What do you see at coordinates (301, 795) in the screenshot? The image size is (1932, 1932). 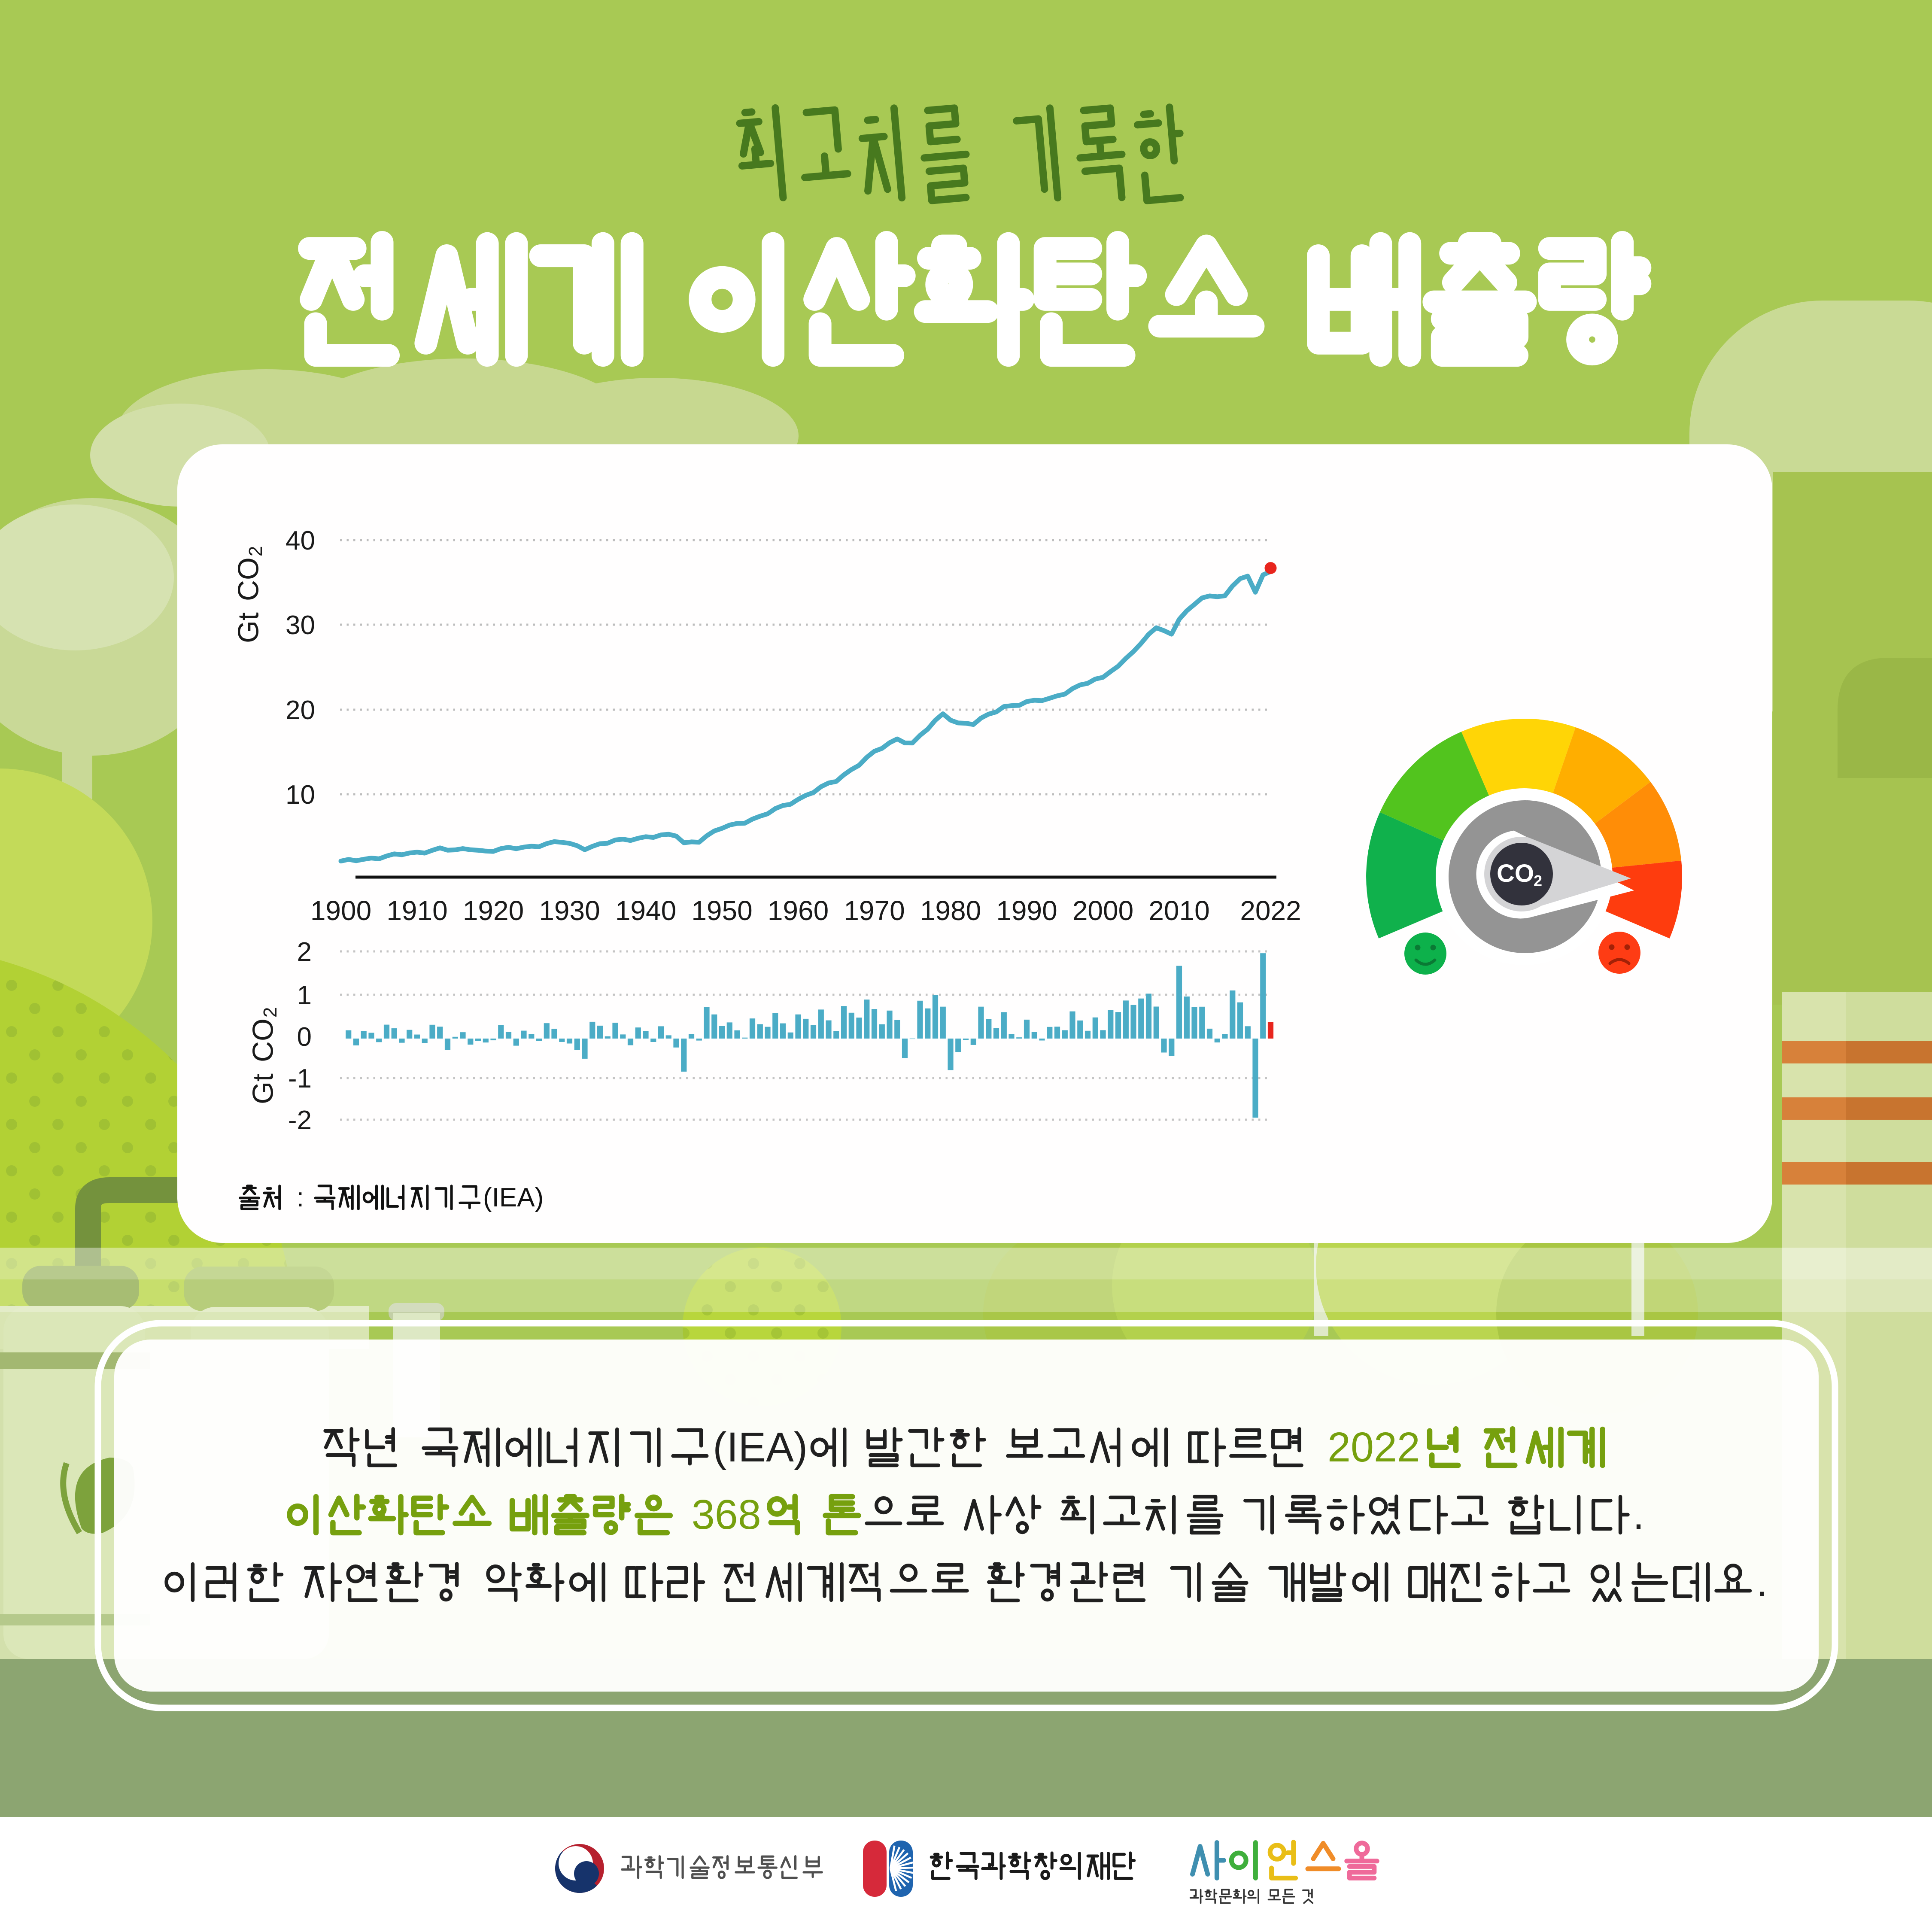 I see `svg-text: 10` at bounding box center [301, 795].